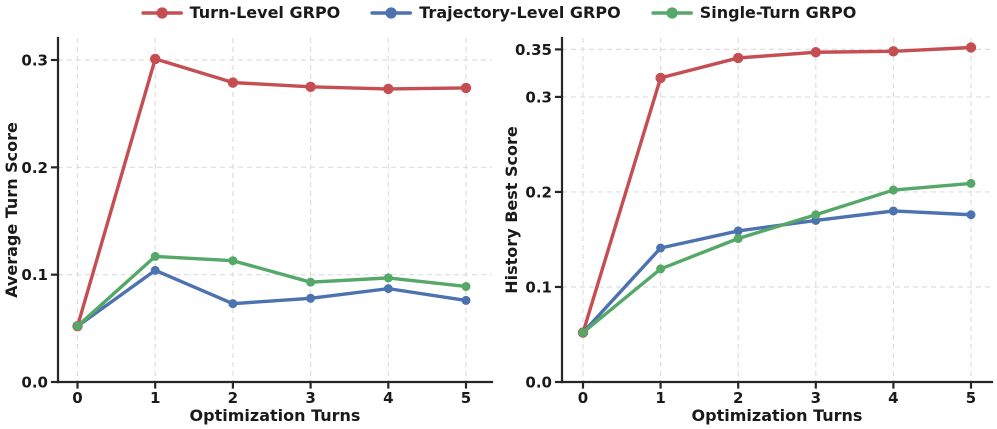  What do you see at coordinates (511, 210) in the screenshot?
I see `y-axis-label: History Best Score` at bounding box center [511, 210].